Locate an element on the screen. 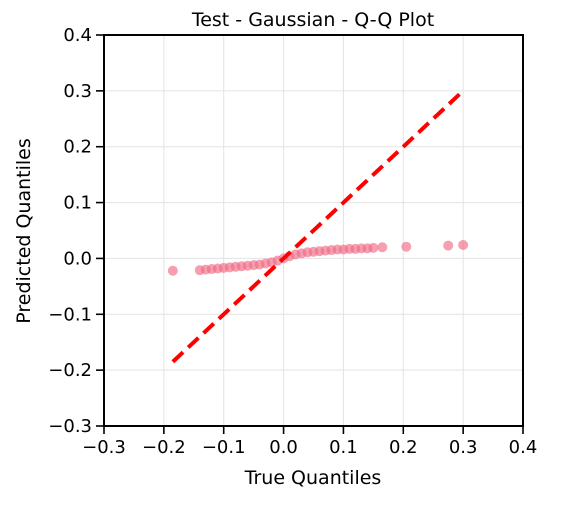 This screenshot has width=571, height=510. y-axis-ticks: −0.3 −0.2 −0.1 0.0 0.1 0.2 0.3 0.4 is located at coordinates (76, 231).